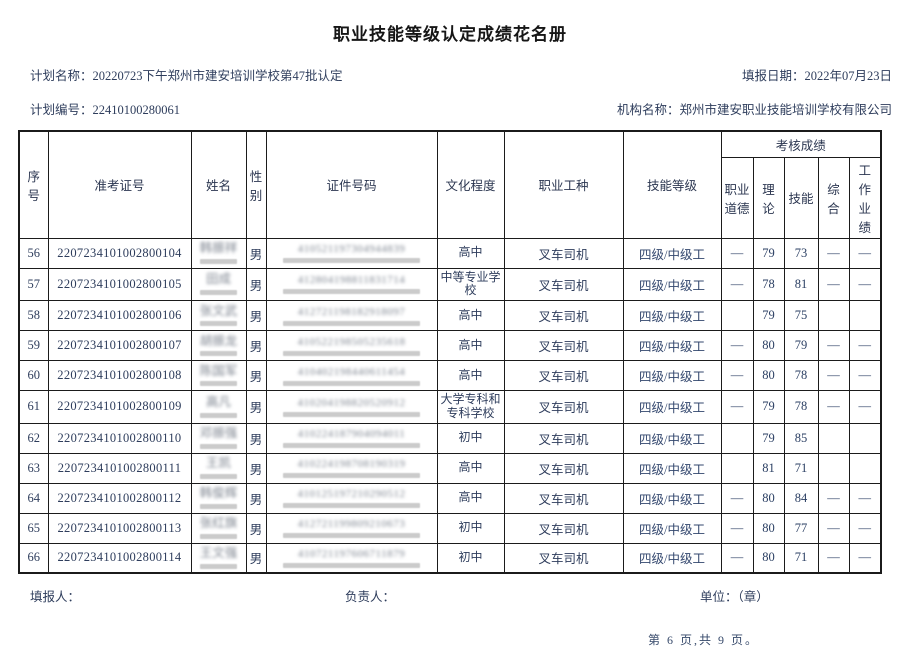 This screenshot has width=900, height=648. I want to click on name-cell: 胡振龙, so click(218, 346).